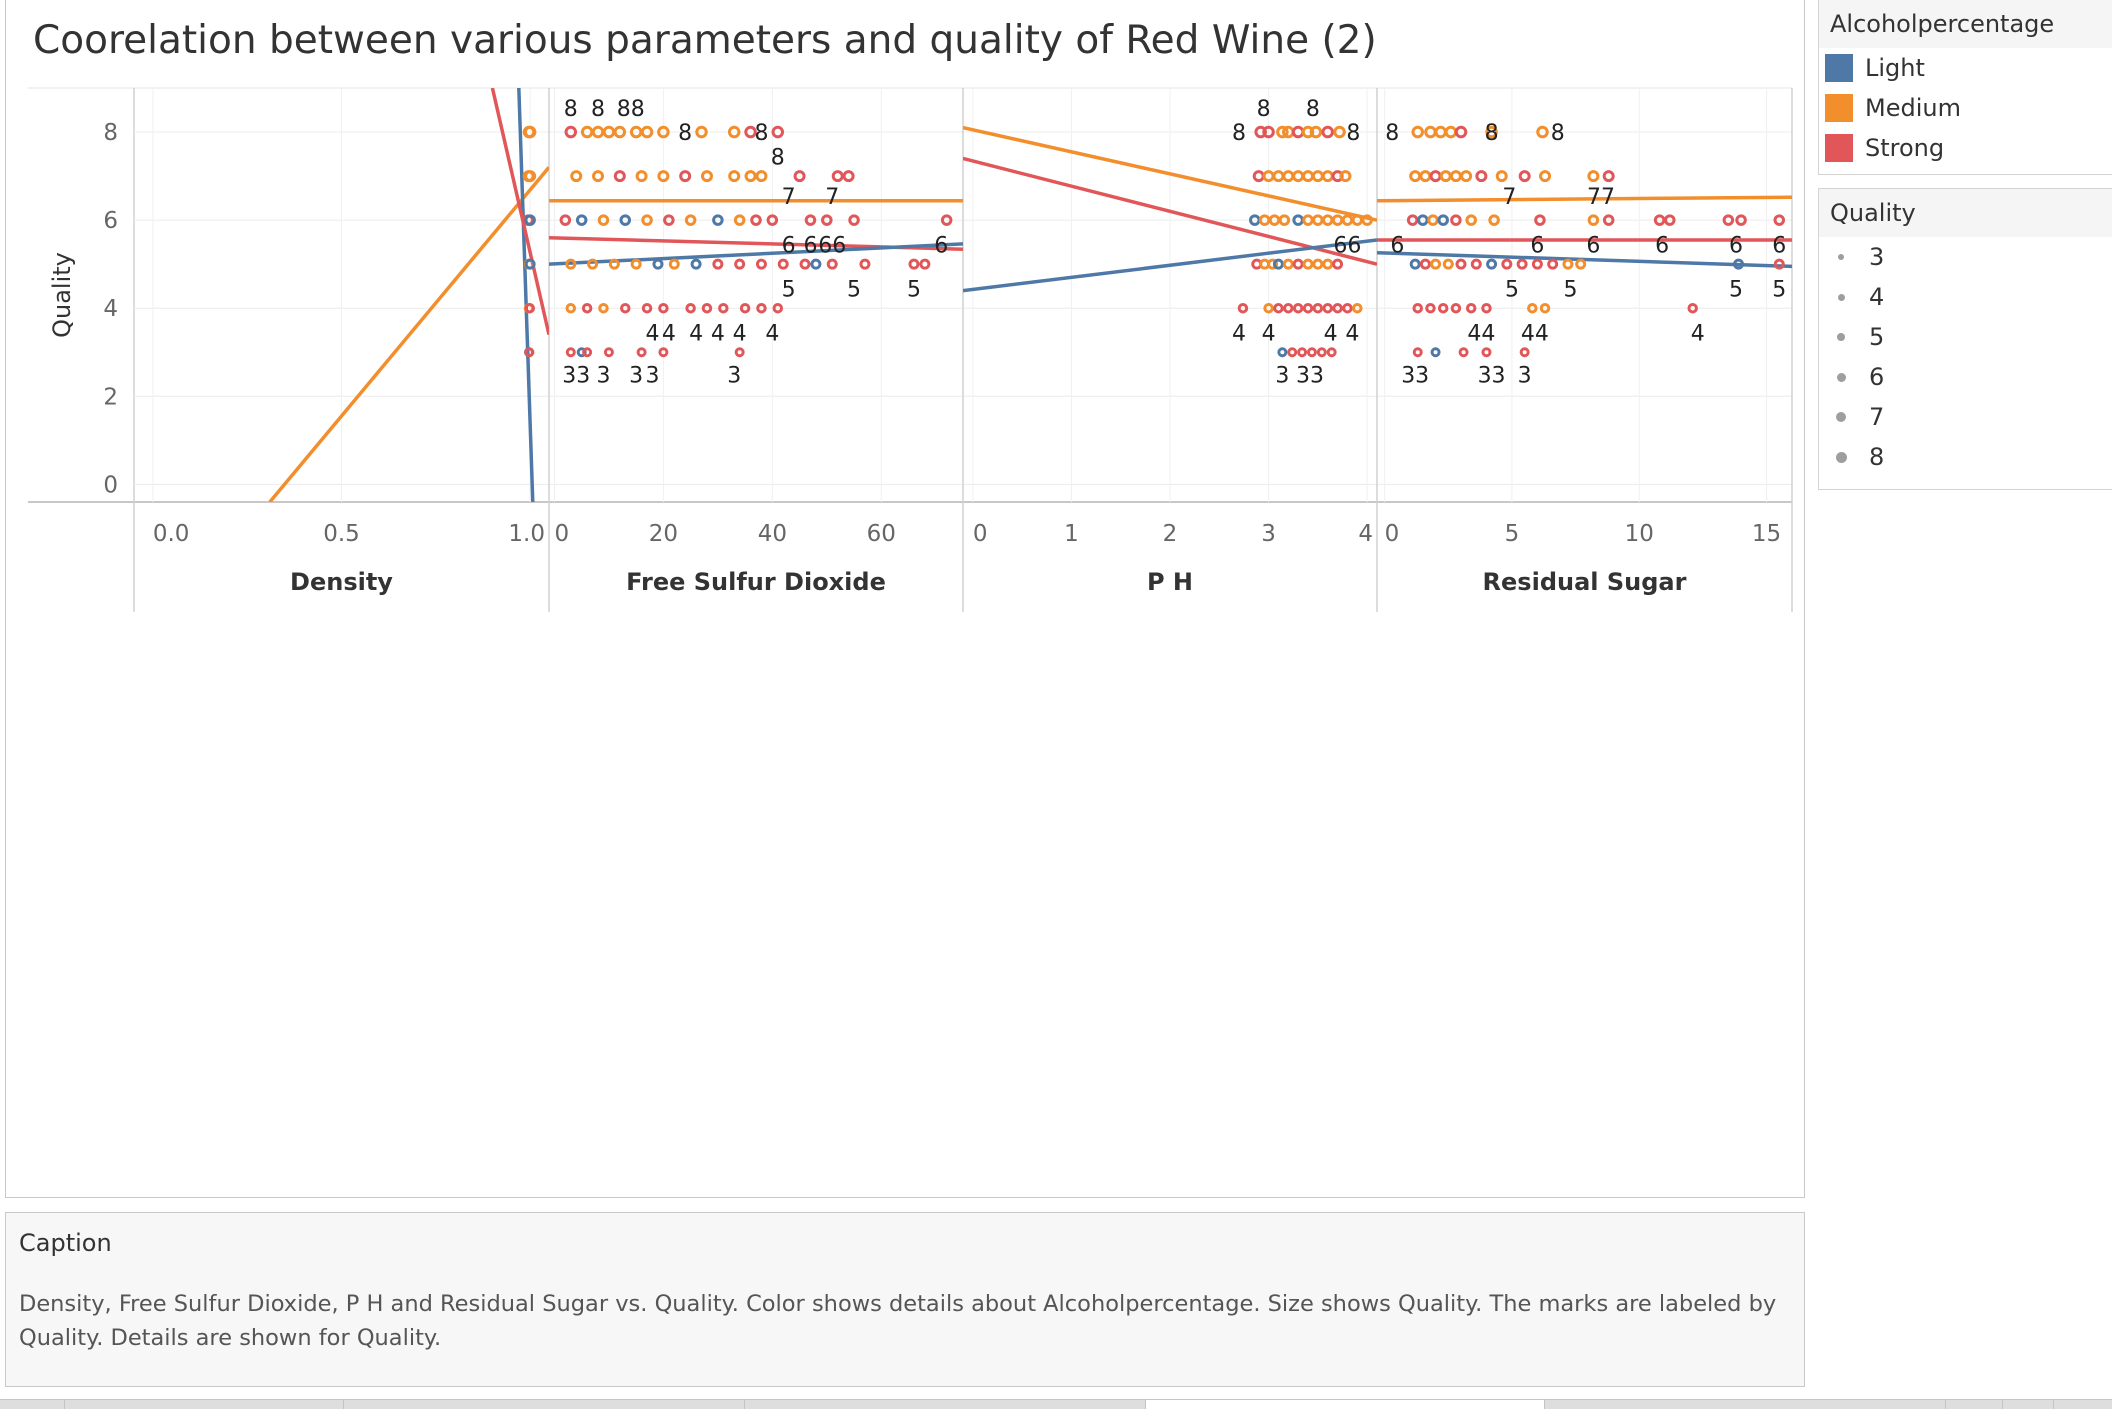  What do you see at coordinates (1965, 457) in the screenshot?
I see `size-legend-item-8: 8` at bounding box center [1965, 457].